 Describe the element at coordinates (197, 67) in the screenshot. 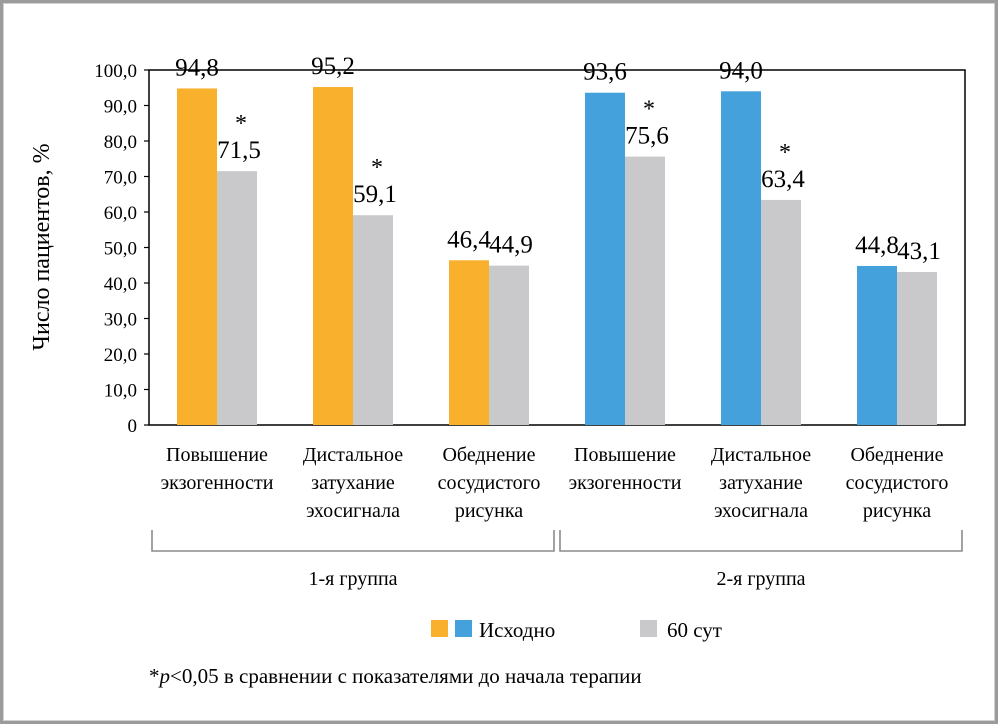

I see `value-label-baseline: 94,8` at that location.